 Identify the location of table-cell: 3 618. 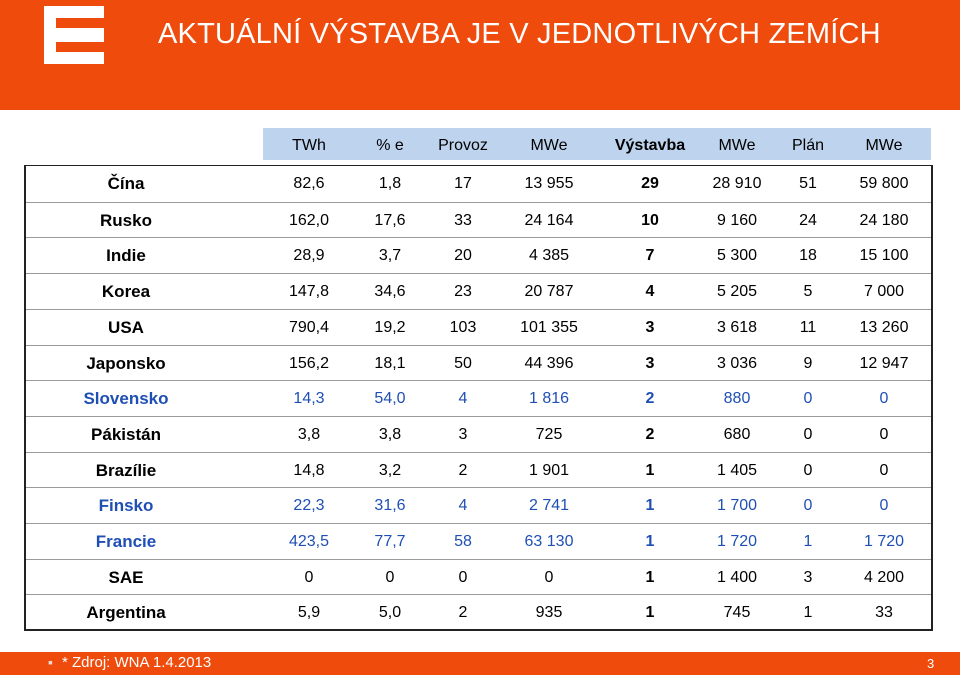
(737, 327).